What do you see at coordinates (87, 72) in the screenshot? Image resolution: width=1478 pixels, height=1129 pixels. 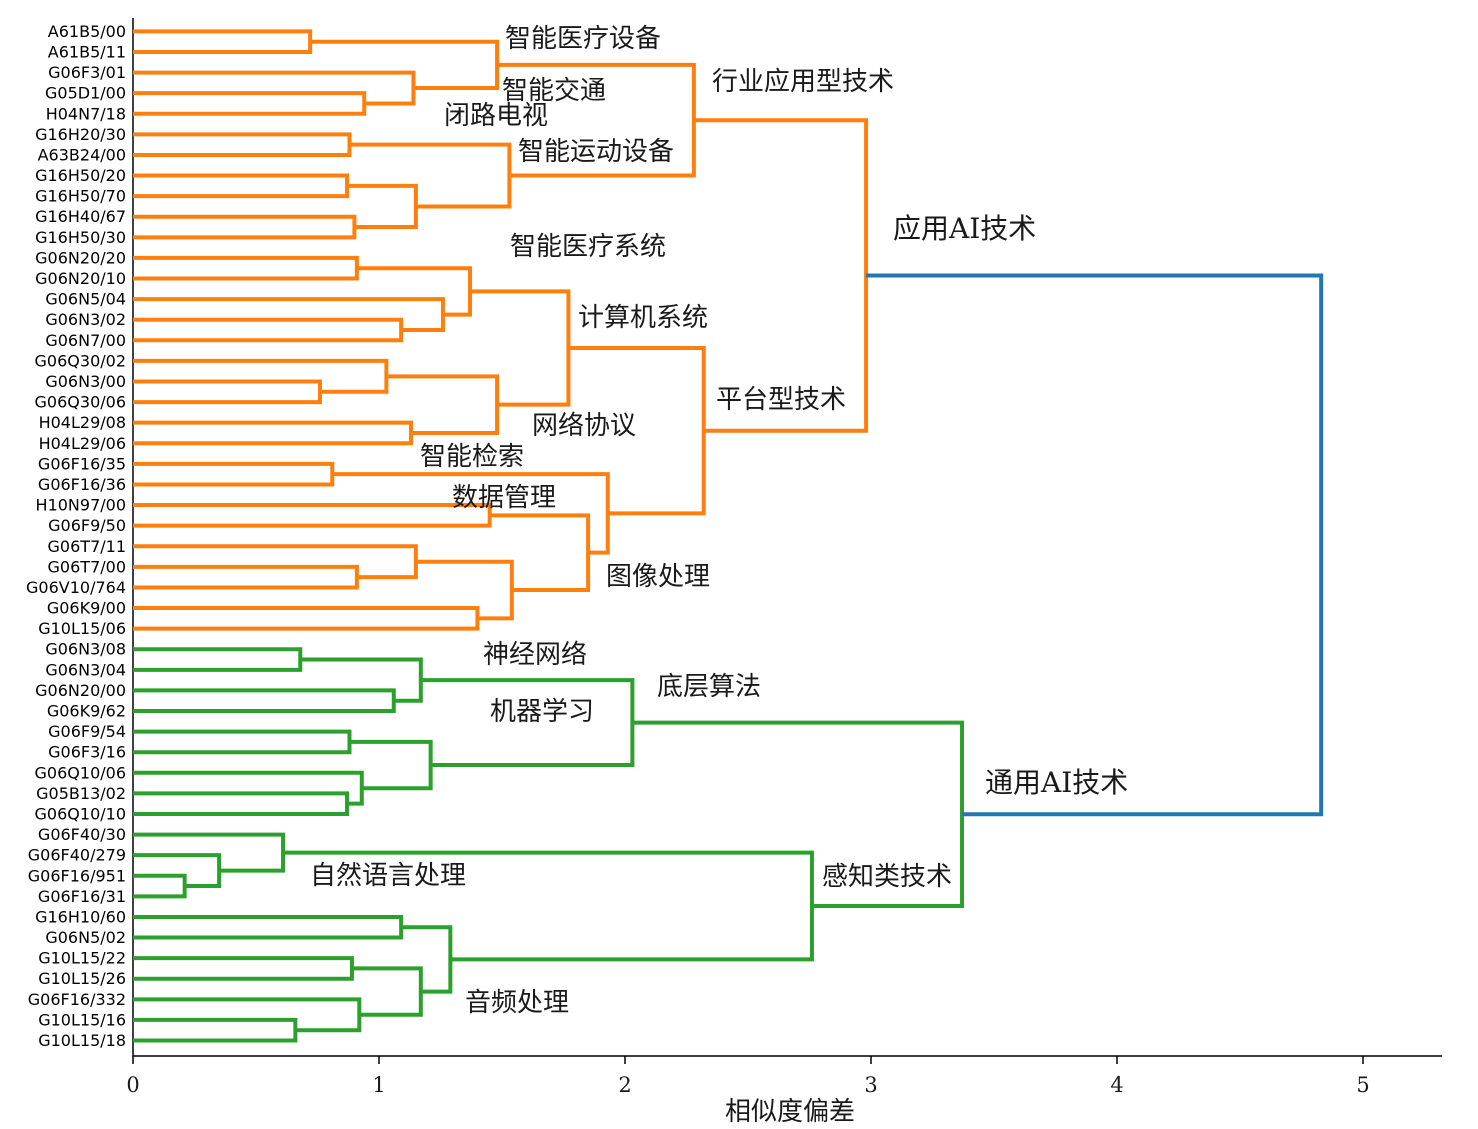 I see `leaf-label: G06F3/01` at bounding box center [87, 72].